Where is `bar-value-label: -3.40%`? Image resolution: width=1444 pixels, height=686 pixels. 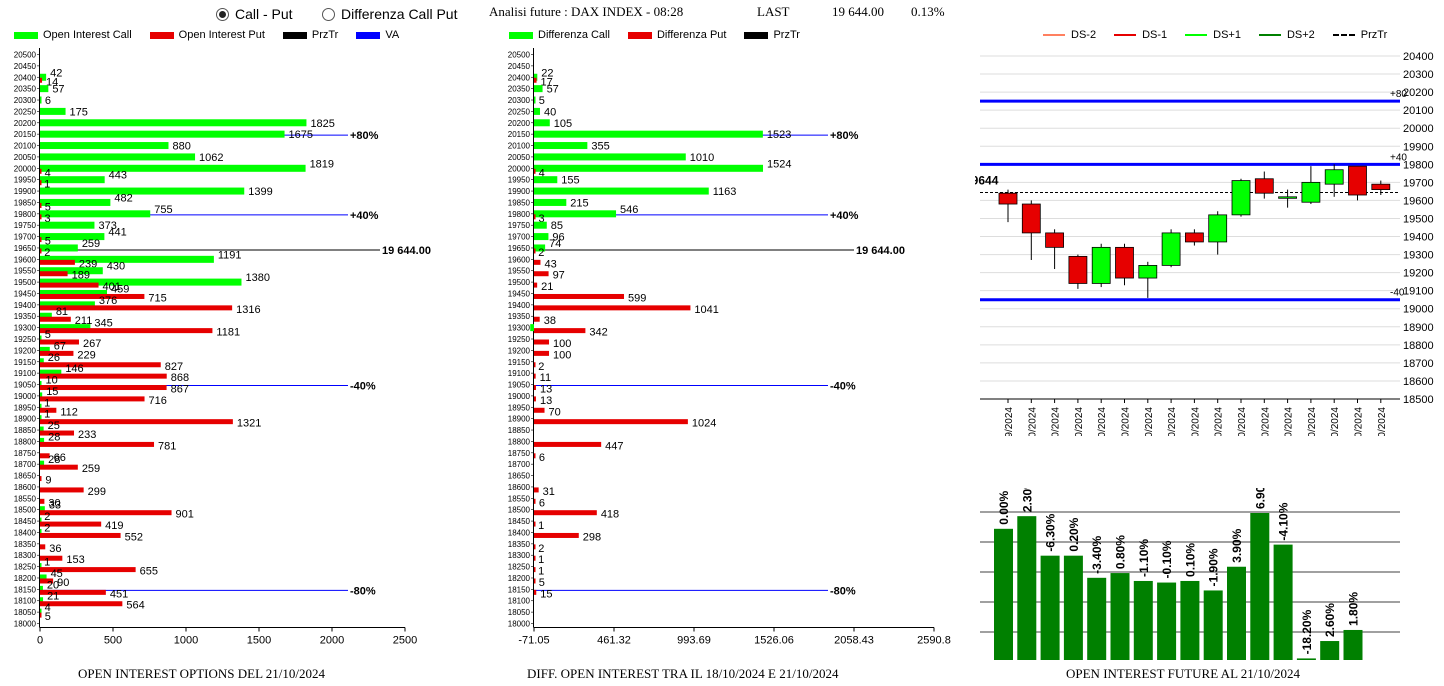
bar-value-label: -3.40% is located at coordinates (1097, 554).